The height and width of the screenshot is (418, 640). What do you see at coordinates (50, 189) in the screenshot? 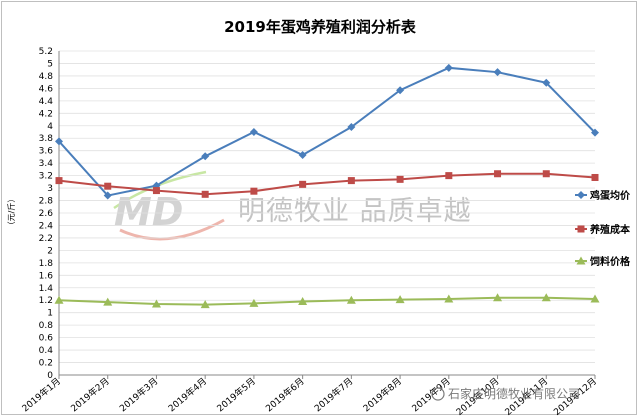
I see `y-tick-label: 3` at bounding box center [50, 189].